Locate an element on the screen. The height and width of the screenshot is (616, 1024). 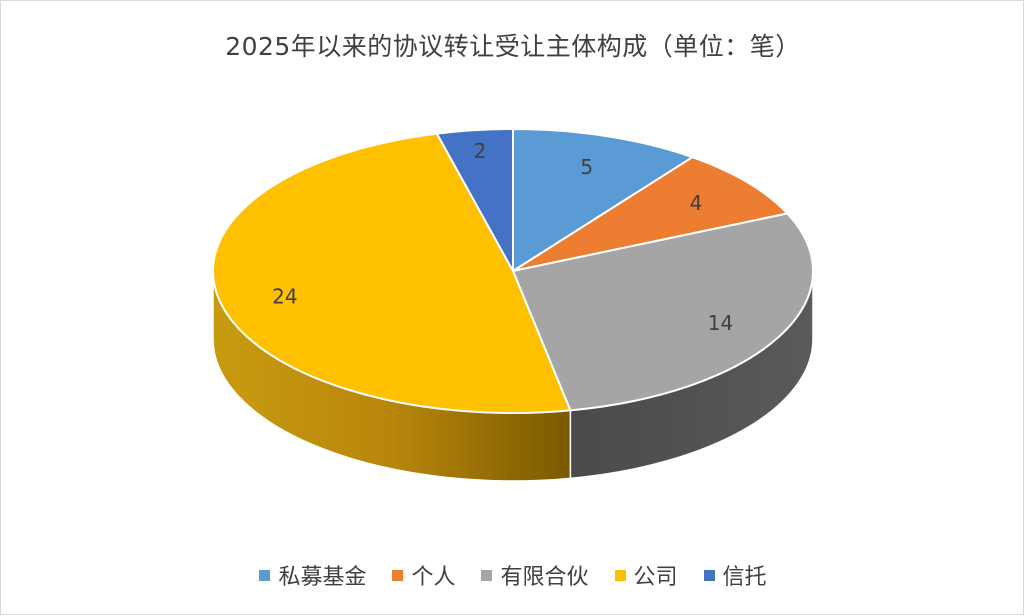
legend-item-3: 有限合伙 is located at coordinates (535, 575).